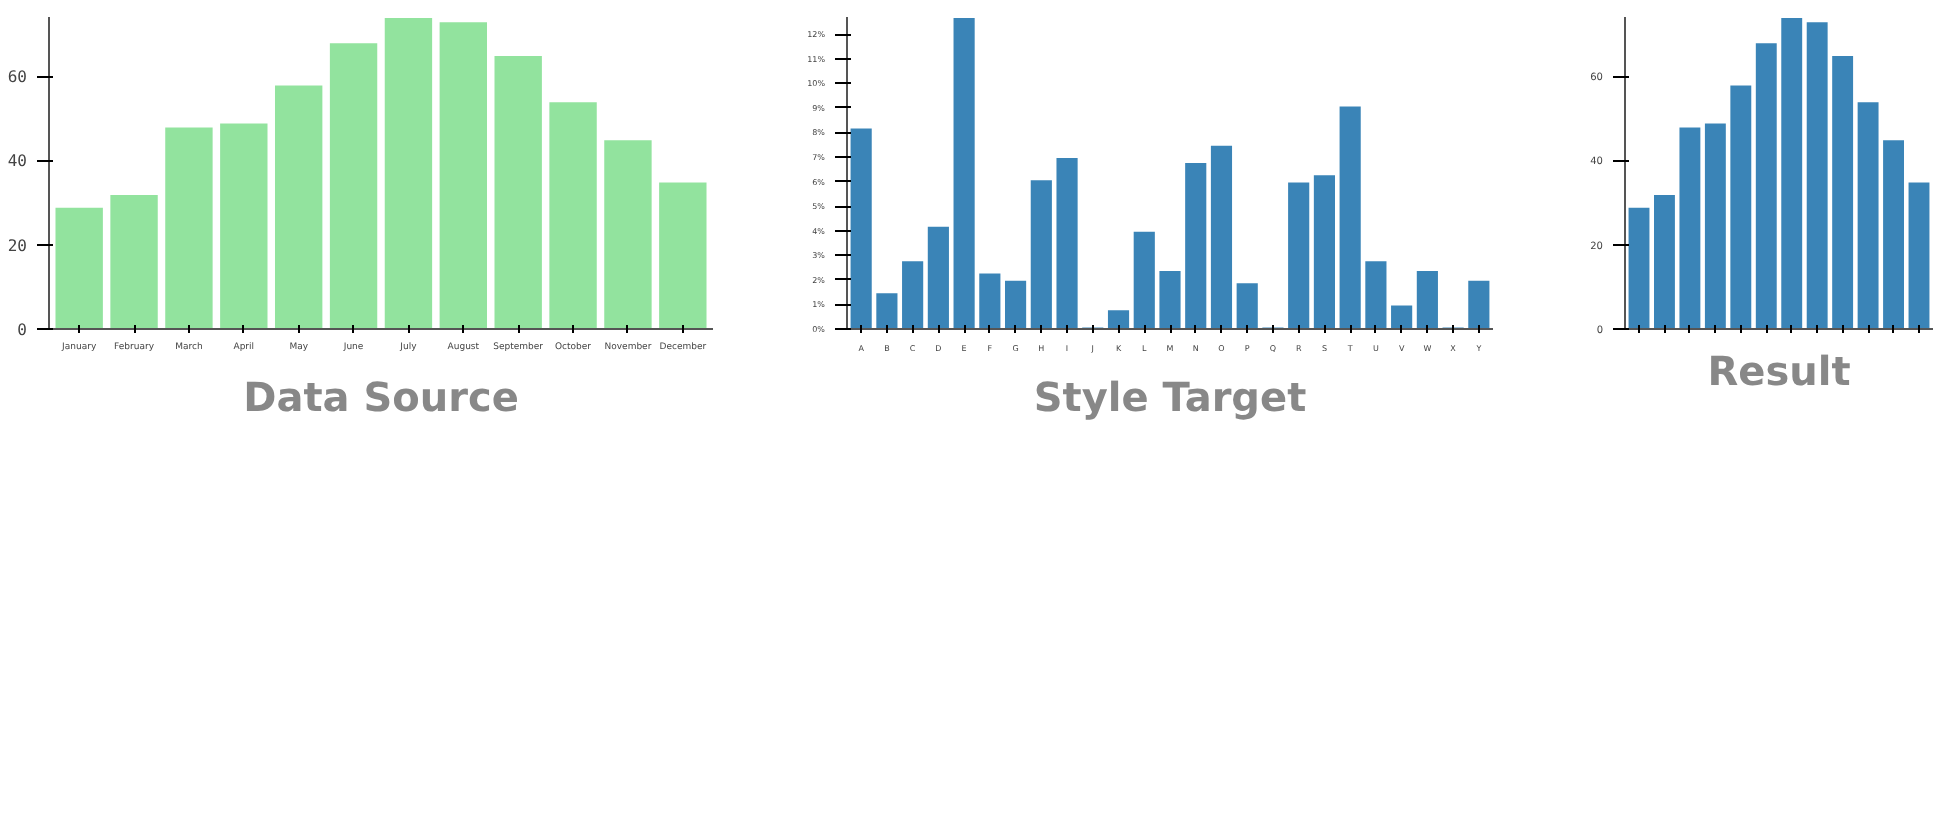 This screenshot has height=820, width=1960. Describe the element at coordinates (22, 330) in the screenshot. I see `y-tick-label: 0` at that location.